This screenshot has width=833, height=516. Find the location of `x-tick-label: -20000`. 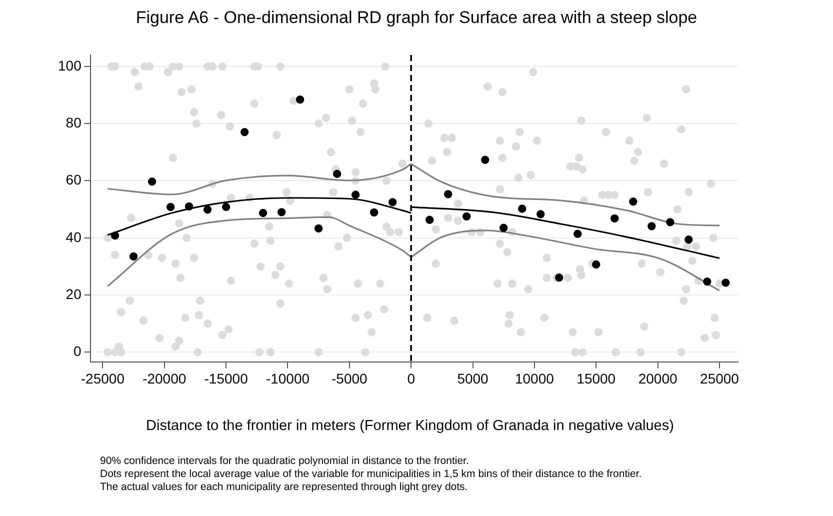

x-tick-label: -20000 is located at coordinates (164, 378).